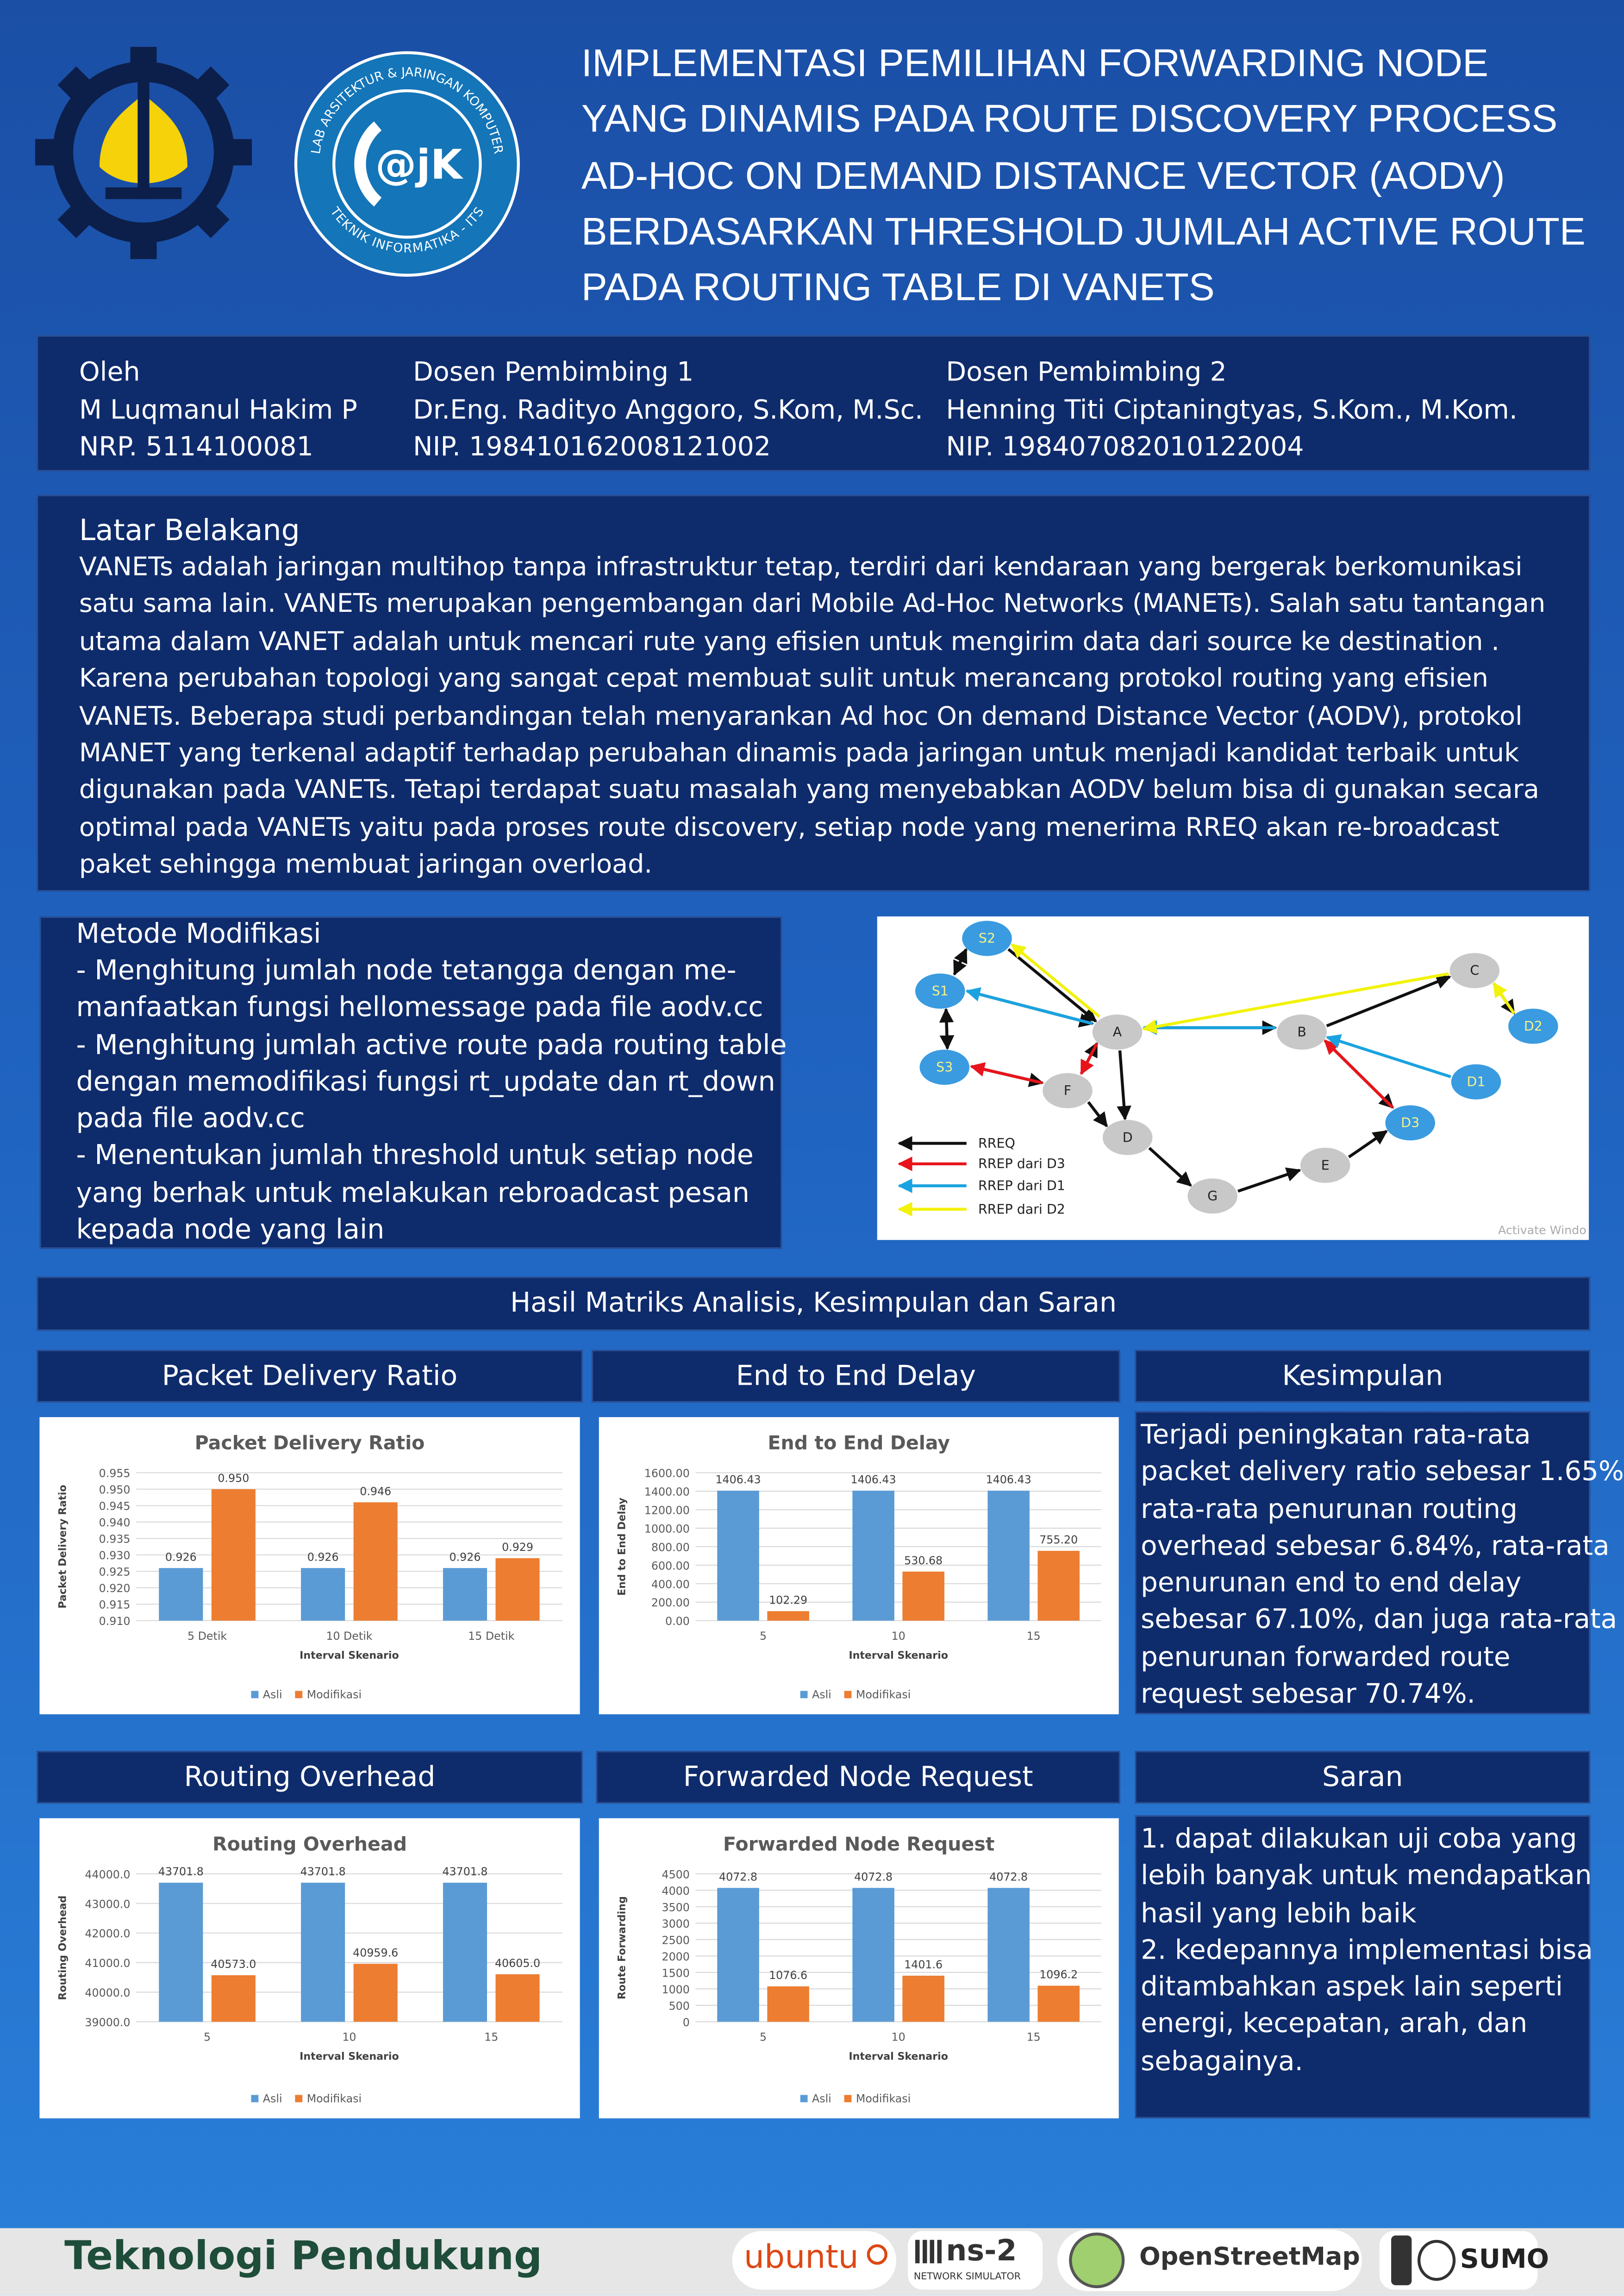  I want to click on panel-heading: End to End Delay, so click(855, 1376).